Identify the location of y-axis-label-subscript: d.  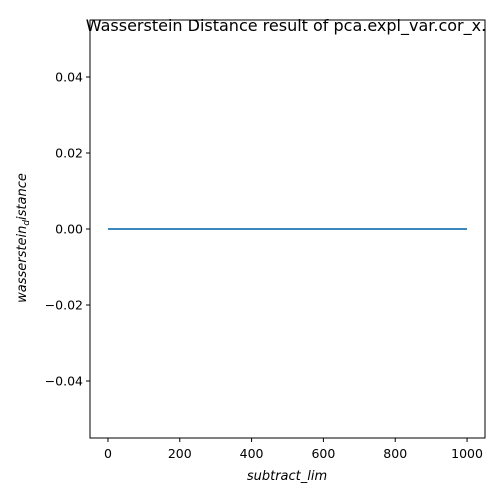
(27, 223).